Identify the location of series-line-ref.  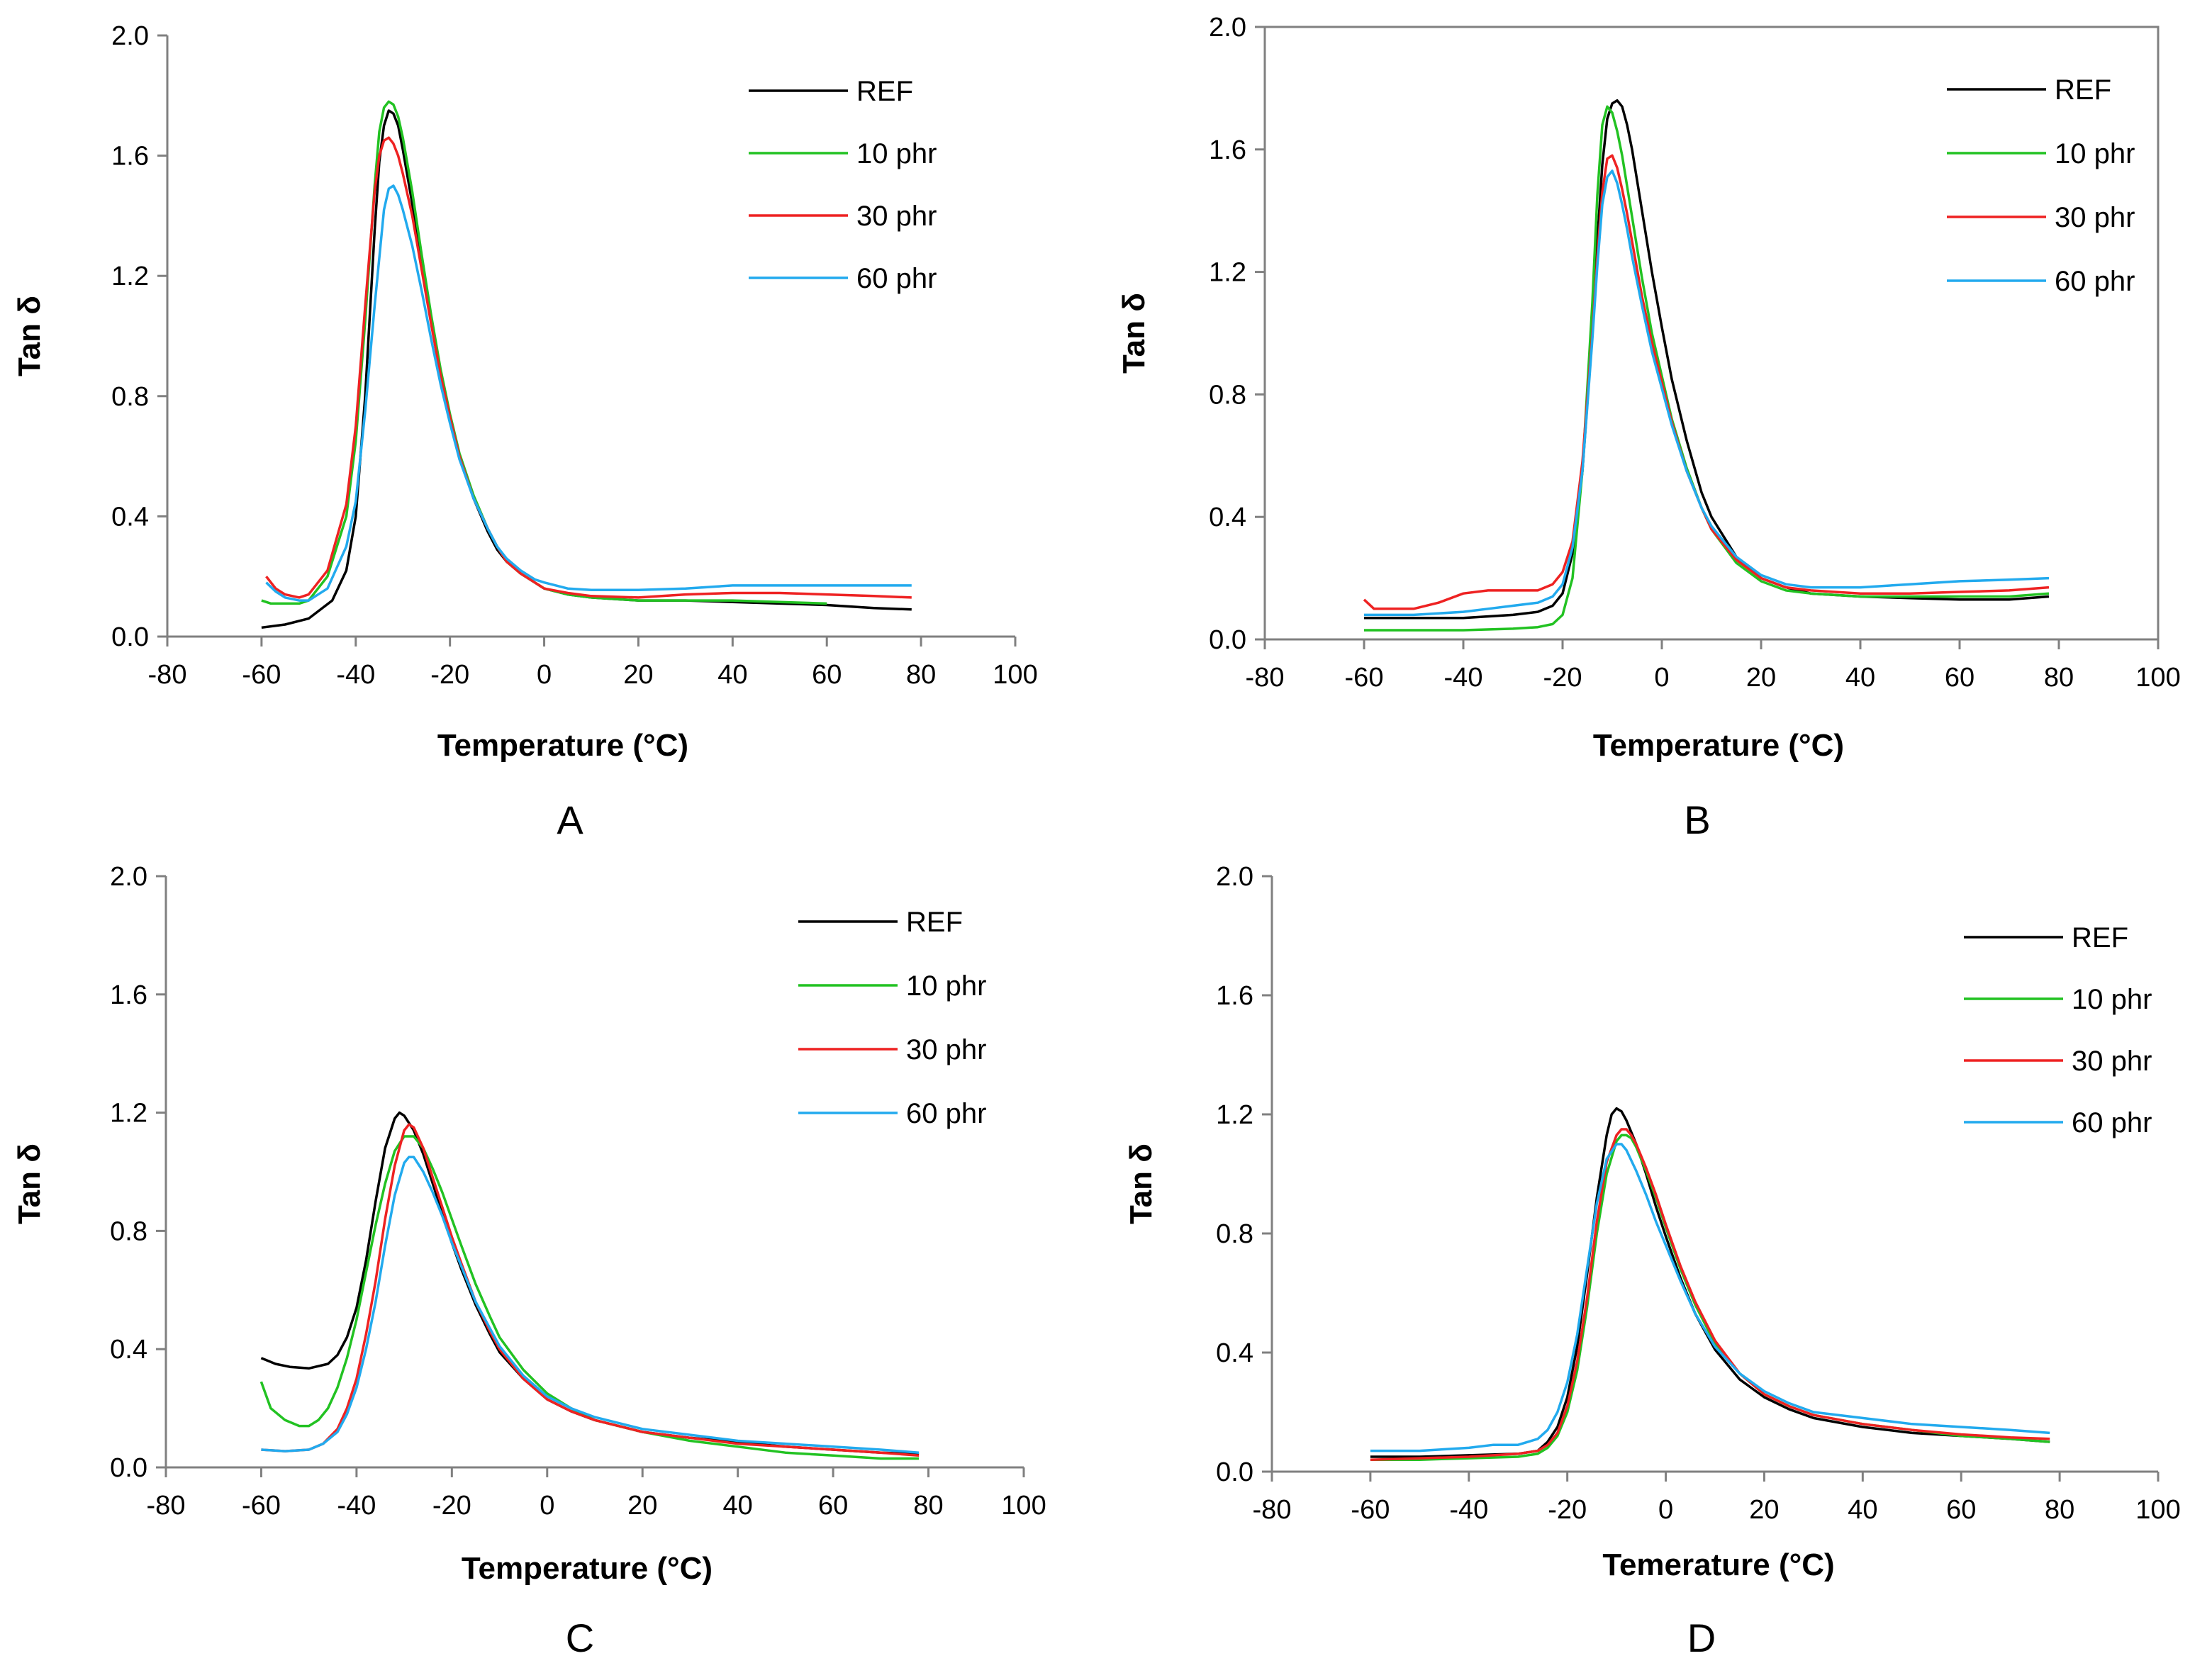
(1710, 1282).